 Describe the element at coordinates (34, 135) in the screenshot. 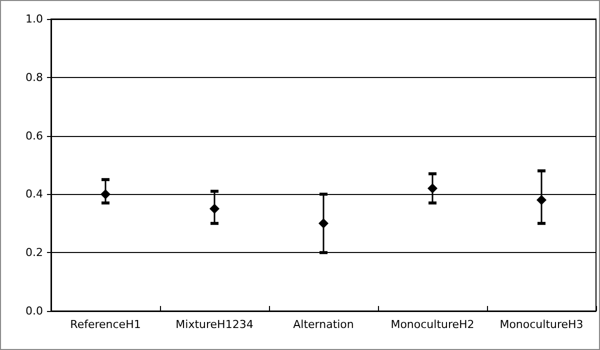

I see `y-tick-label: 0.6` at that location.